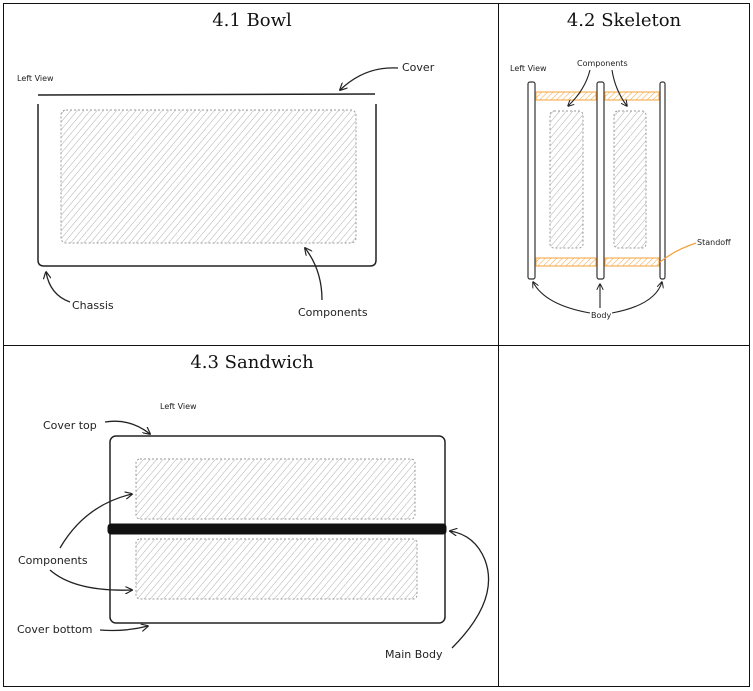 Image resolution: width=753 pixels, height=691 pixels. Describe the element at coordinates (531, 180) in the screenshot. I see `skeleton-body-left` at that location.